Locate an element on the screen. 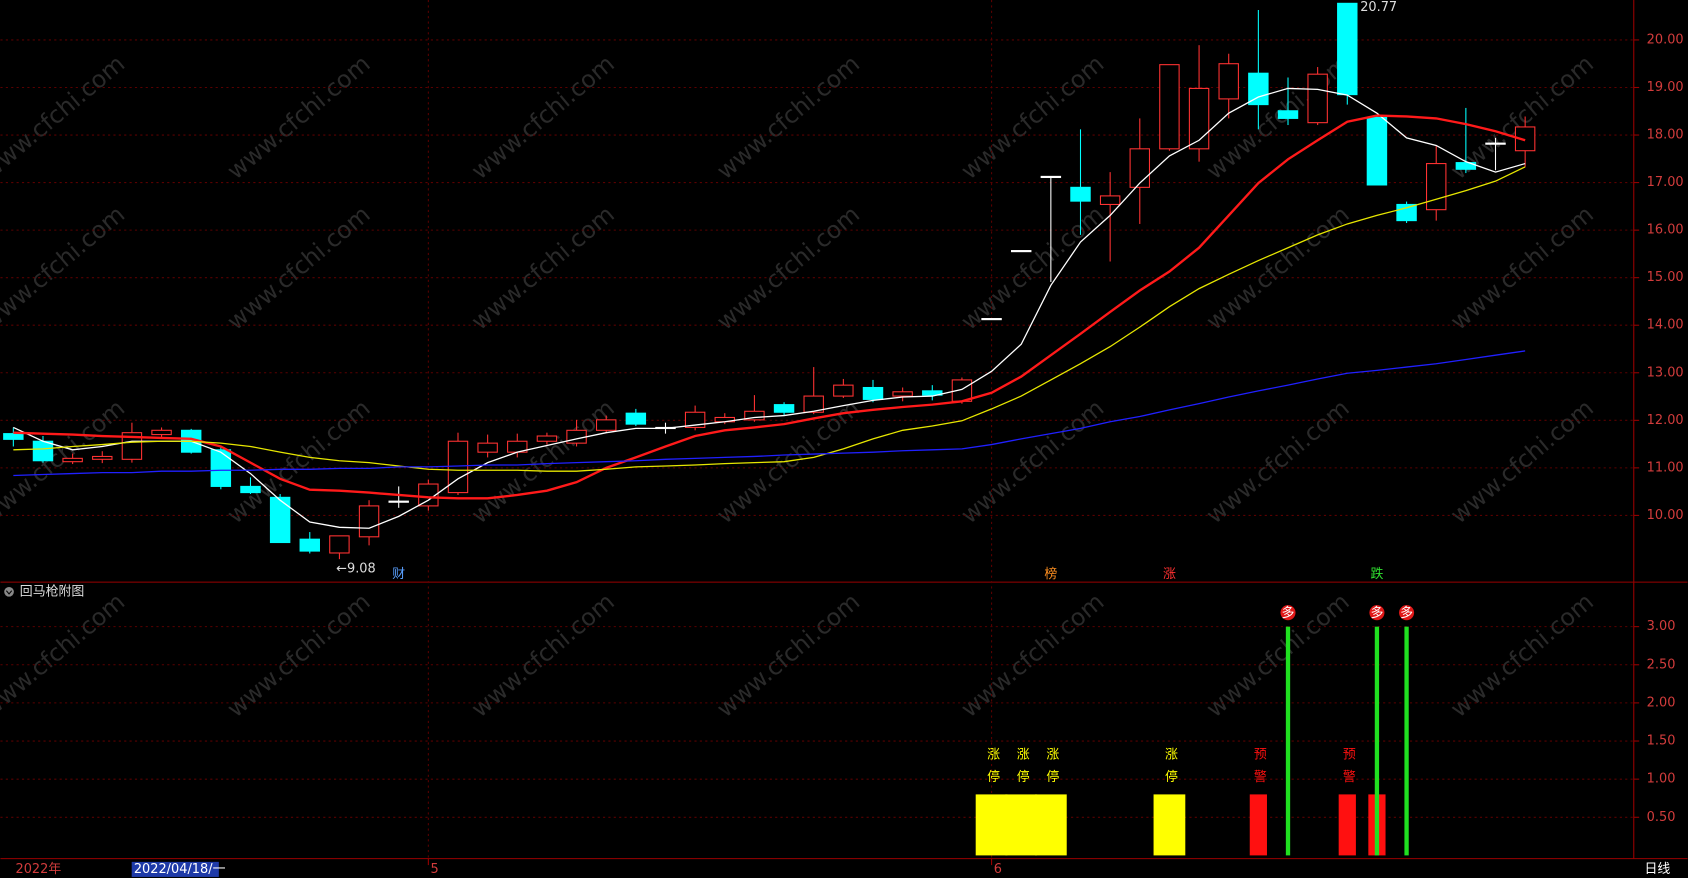  y-tick-label: 13.00 is located at coordinates (1665, 372).